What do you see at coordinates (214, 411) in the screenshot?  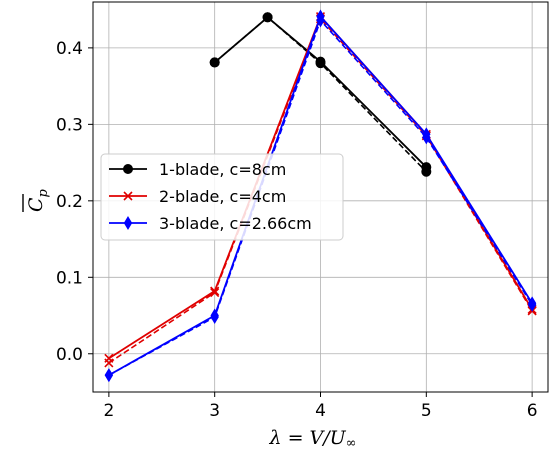 I see `x-tick-label: 3` at bounding box center [214, 411].